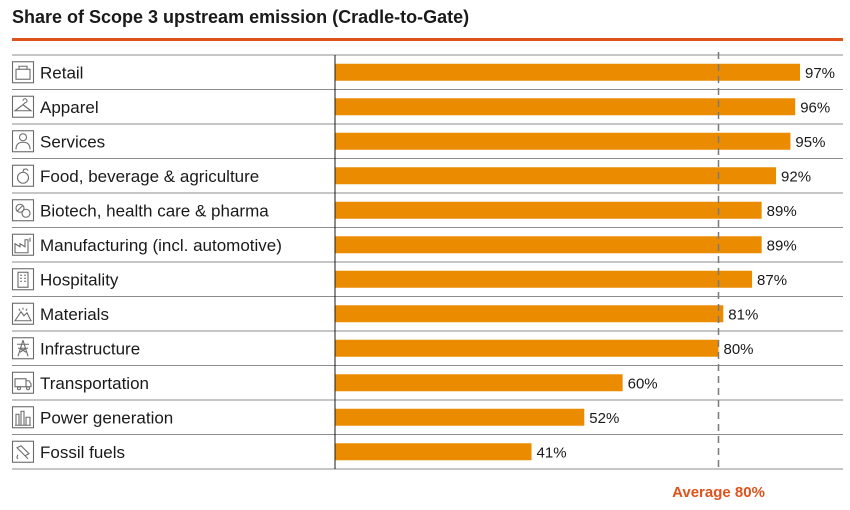  What do you see at coordinates (796, 176) in the screenshot?
I see `value-label: 92%` at bounding box center [796, 176].